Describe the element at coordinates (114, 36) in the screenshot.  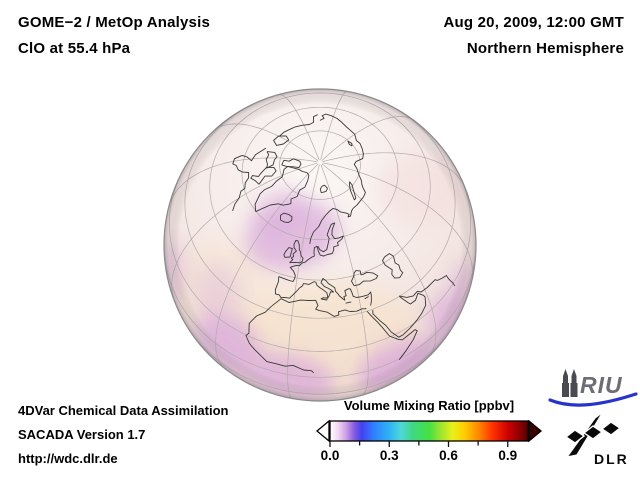
I see `header-left: GOME−2 / MetOp Analysis ClO at 55.4 hPa` at that location.